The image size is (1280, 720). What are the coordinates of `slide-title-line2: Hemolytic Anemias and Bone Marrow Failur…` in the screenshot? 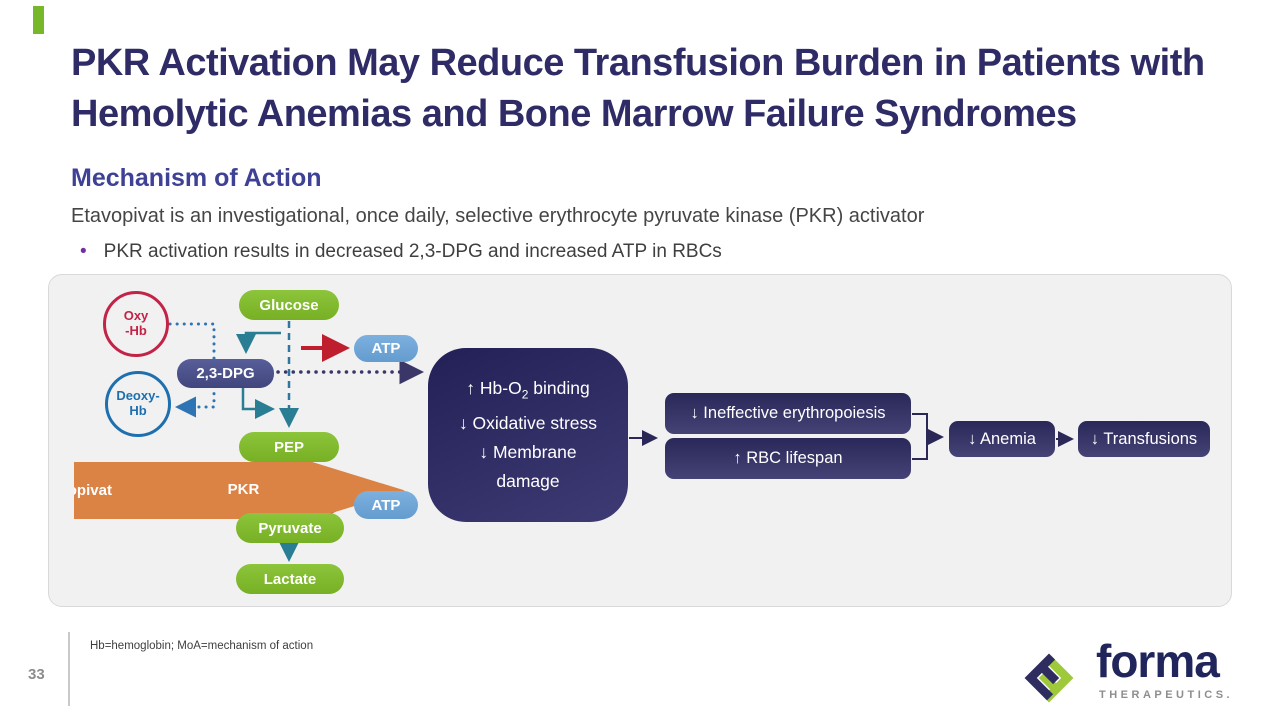 It's located at (574, 114).